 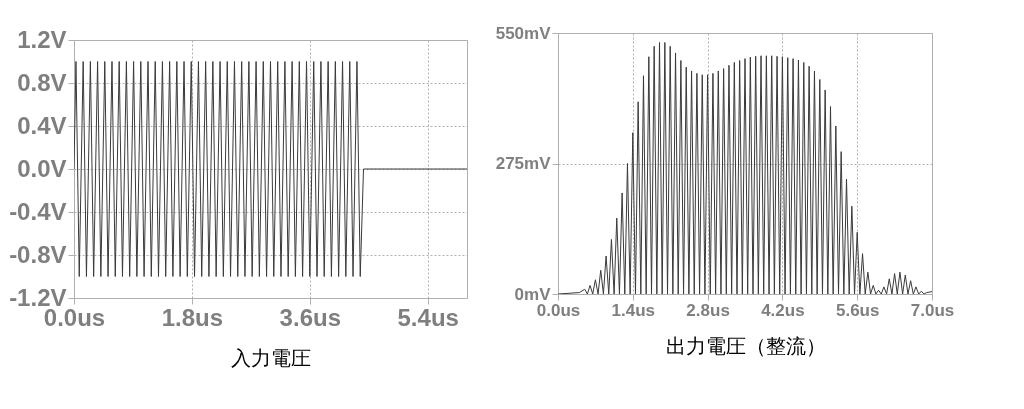 What do you see at coordinates (708, 310) in the screenshot?
I see `x-tick-label: 2.8us` at bounding box center [708, 310].